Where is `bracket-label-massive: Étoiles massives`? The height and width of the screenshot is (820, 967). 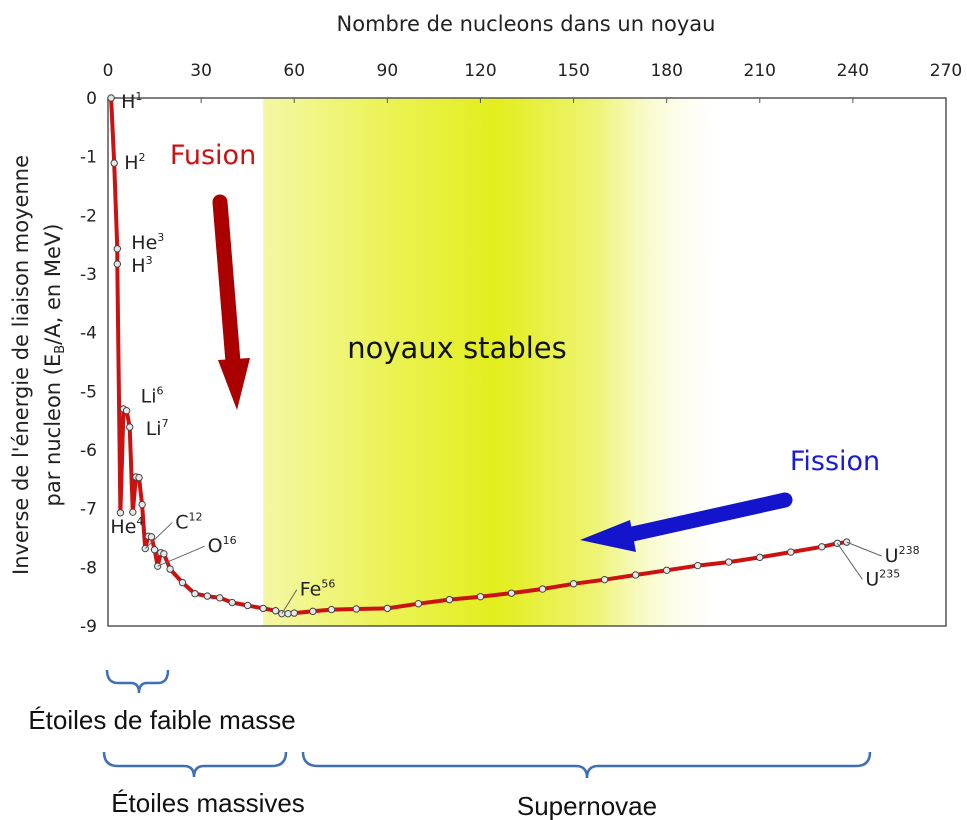 bracket-label-massive: Étoiles massives is located at coordinates (208, 803).